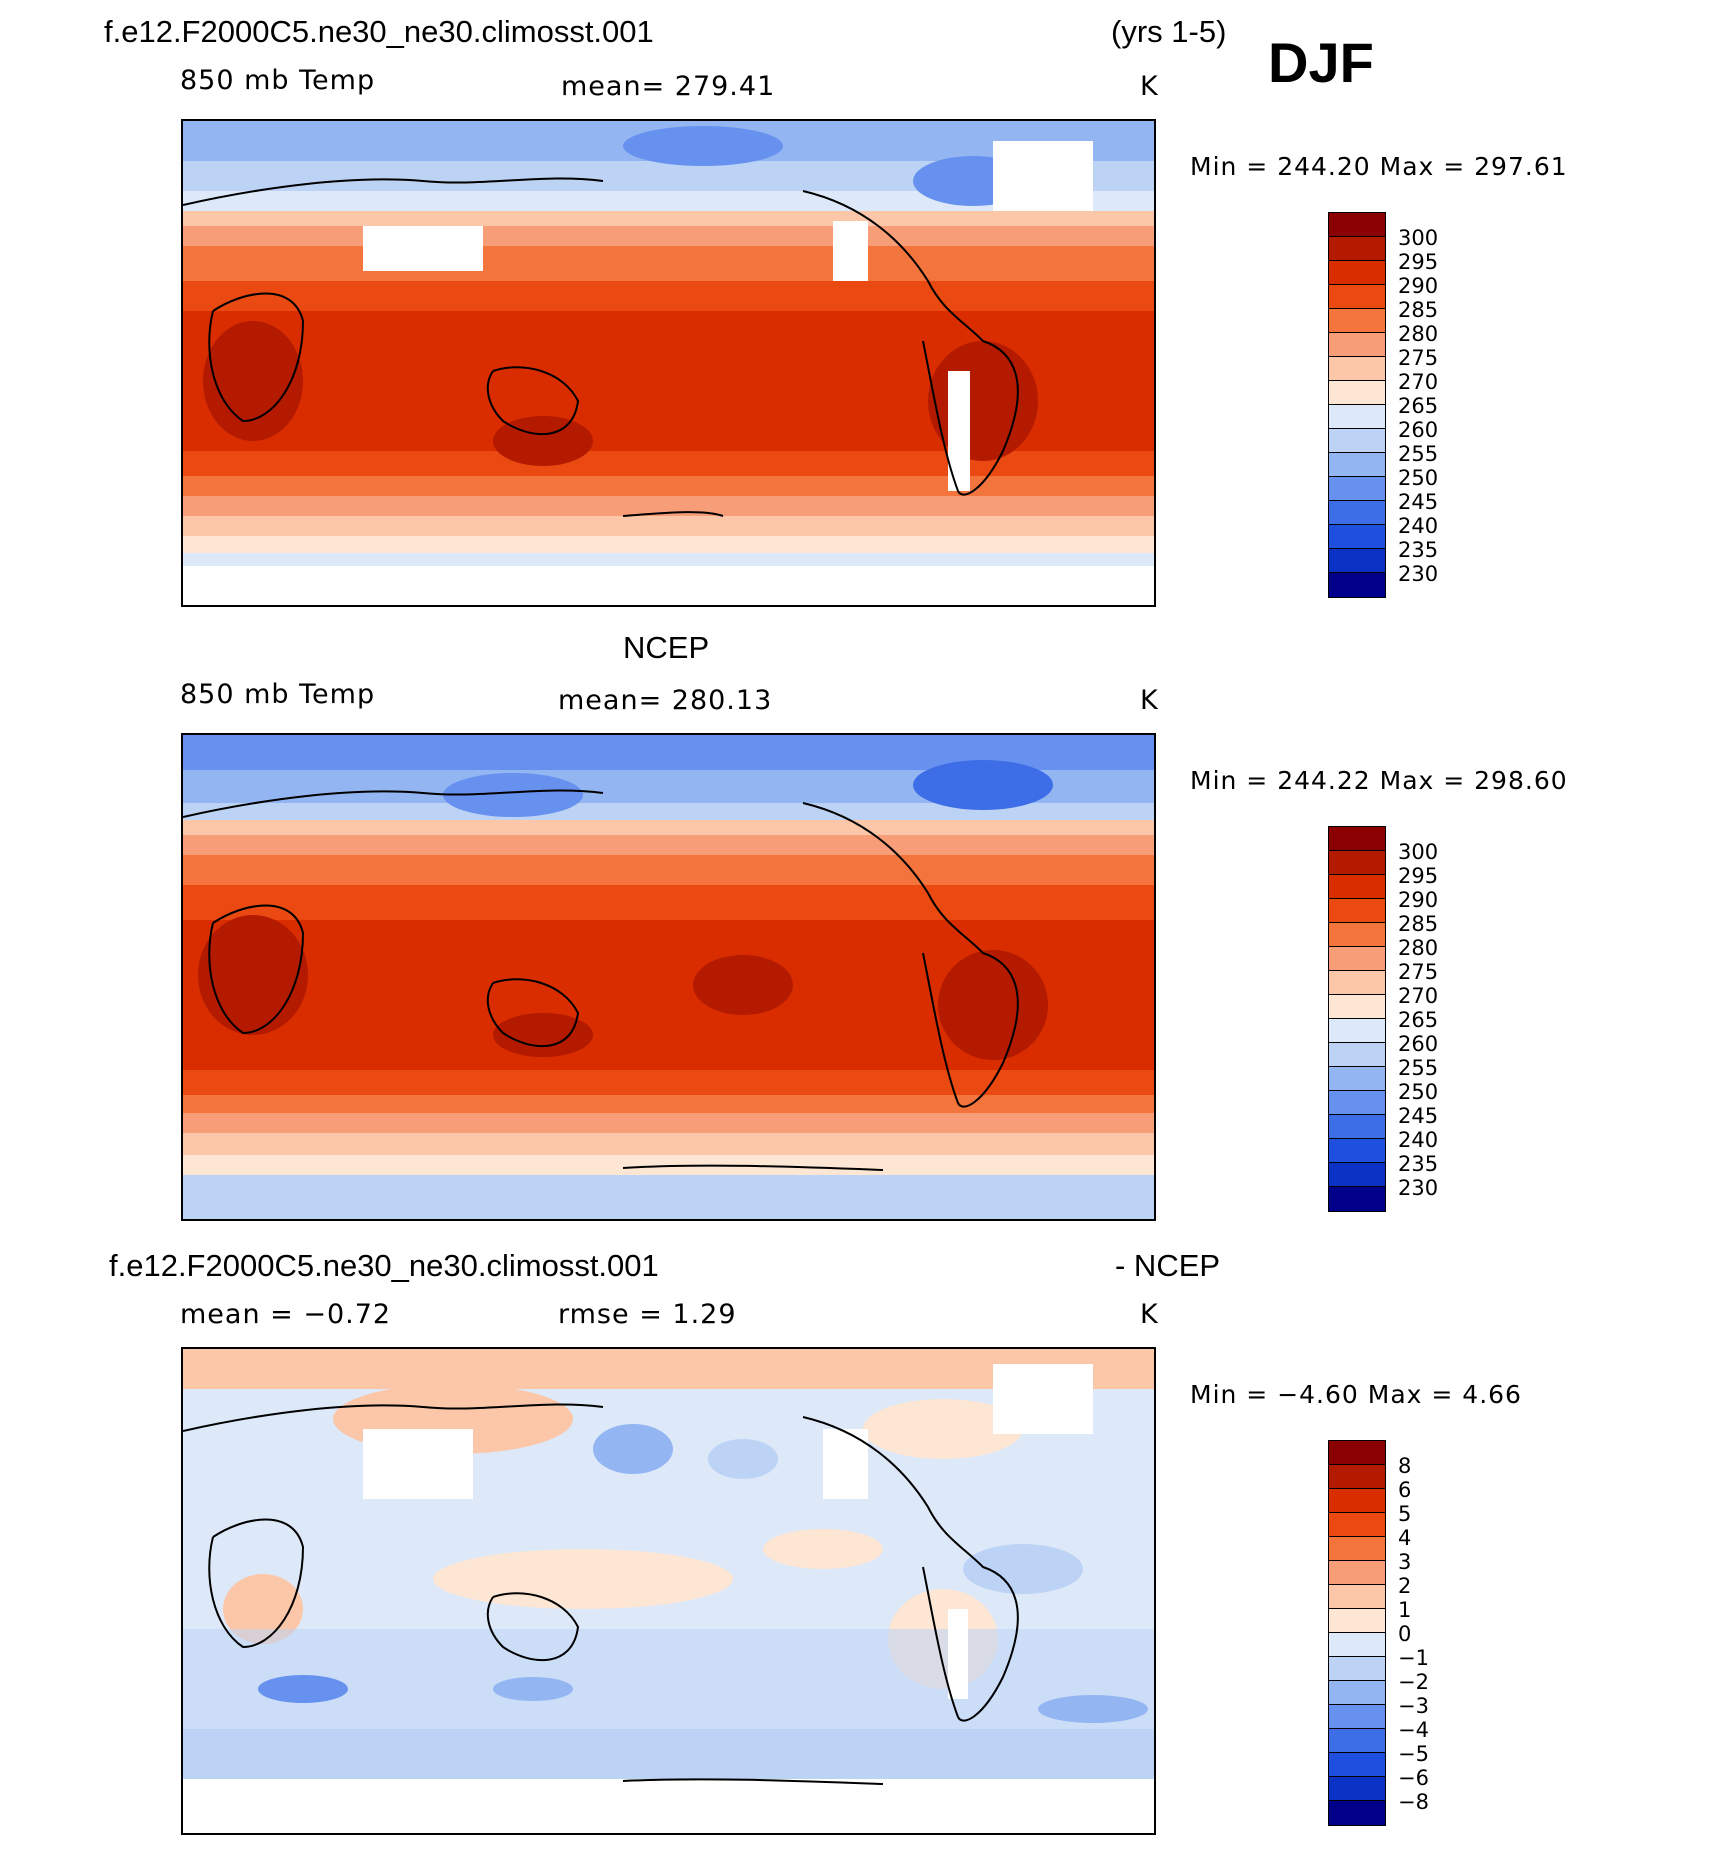  What do you see at coordinates (1418, 1140) in the screenshot?
I see `colorbar-label: 240` at bounding box center [1418, 1140].